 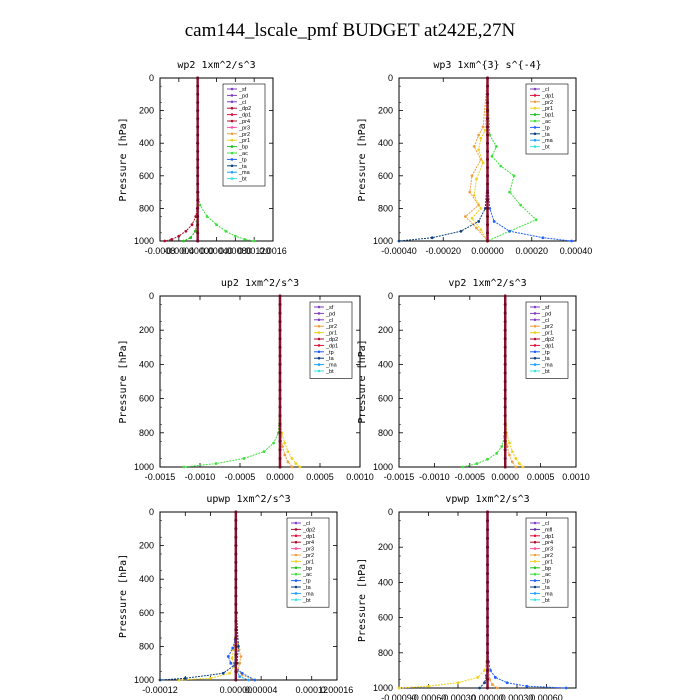 I want to click on x-tick-label: -0.00090, so click(x=399, y=696).